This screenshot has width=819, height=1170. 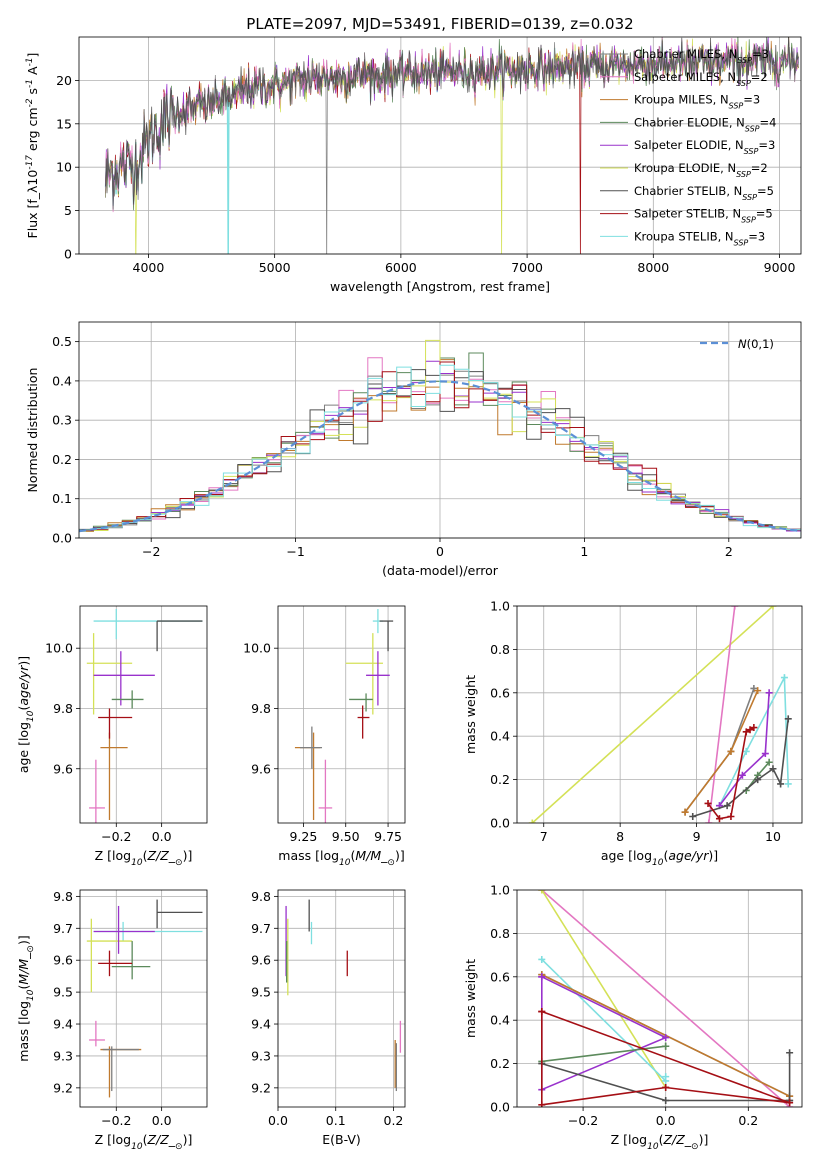 What do you see at coordinates (364, 674) in the screenshot?
I see `errorbar-kroupa-elodie` at bounding box center [364, 674].